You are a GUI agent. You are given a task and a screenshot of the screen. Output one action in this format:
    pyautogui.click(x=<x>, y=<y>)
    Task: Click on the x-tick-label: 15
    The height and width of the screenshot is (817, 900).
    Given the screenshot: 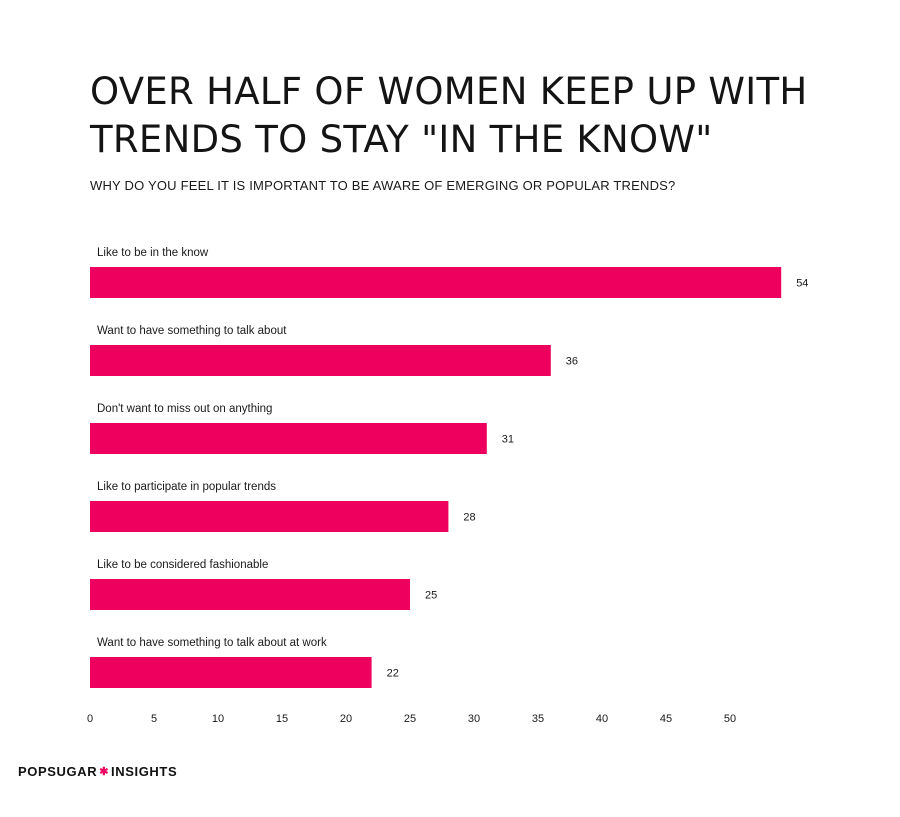 What is the action you would take?
    pyautogui.click(x=282, y=719)
    